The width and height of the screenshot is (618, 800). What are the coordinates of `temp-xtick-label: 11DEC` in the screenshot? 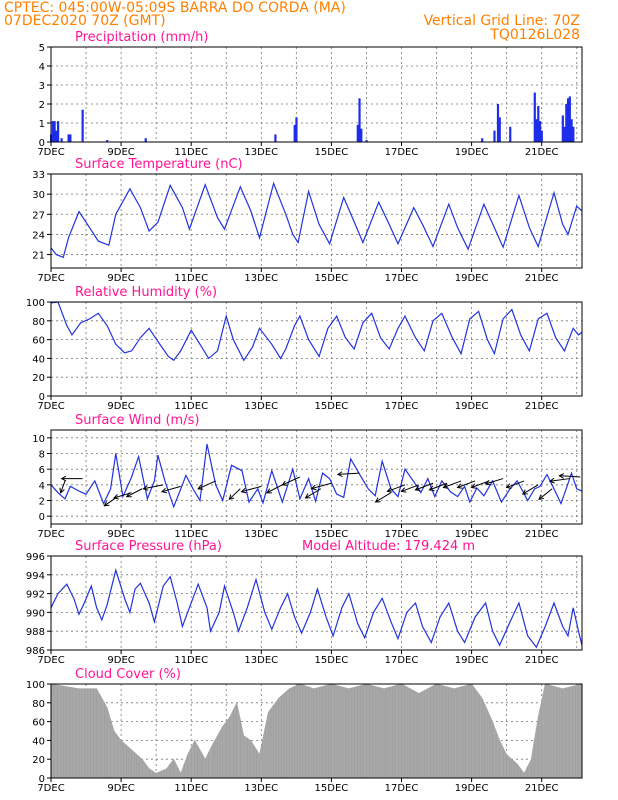 It's located at (191, 278).